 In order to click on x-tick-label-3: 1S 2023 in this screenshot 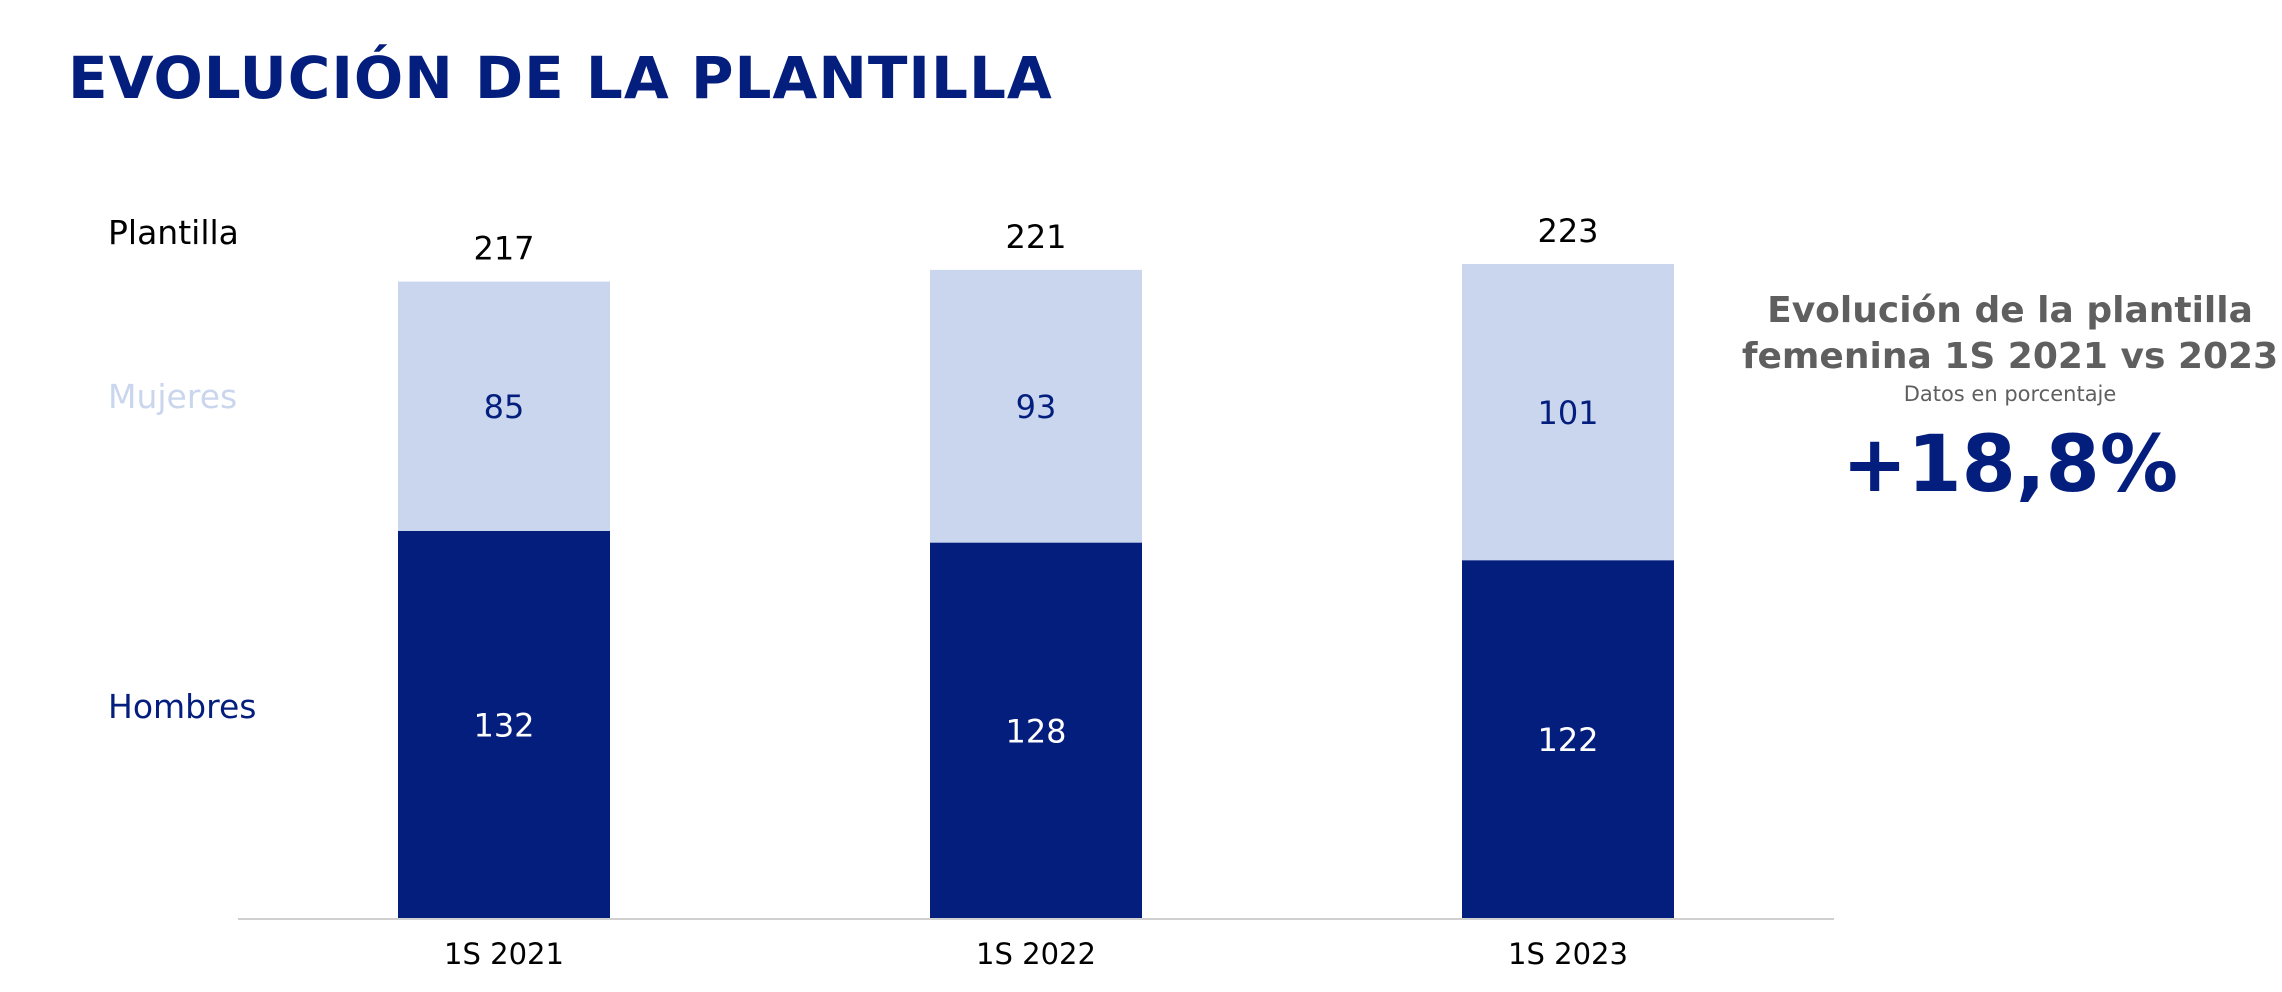, I will do `click(1568, 954)`.